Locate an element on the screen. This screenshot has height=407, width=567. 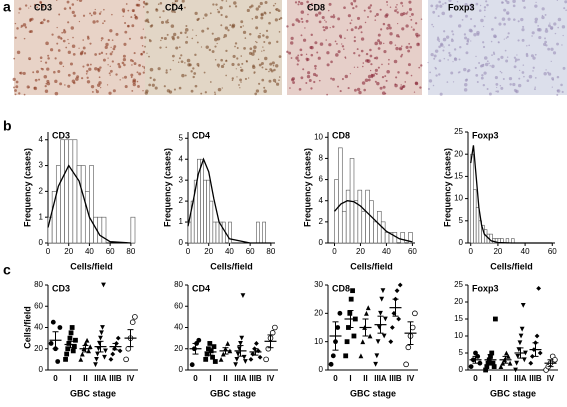
y-tick-label: 0 is located at coordinates (461, 369).